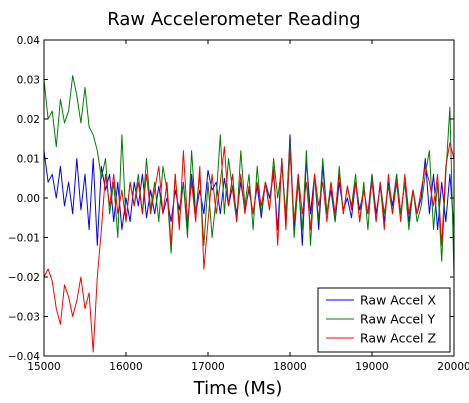 The width and height of the screenshot is (469, 403). I want to click on x-axis-label: Time (Ms), so click(238, 388).